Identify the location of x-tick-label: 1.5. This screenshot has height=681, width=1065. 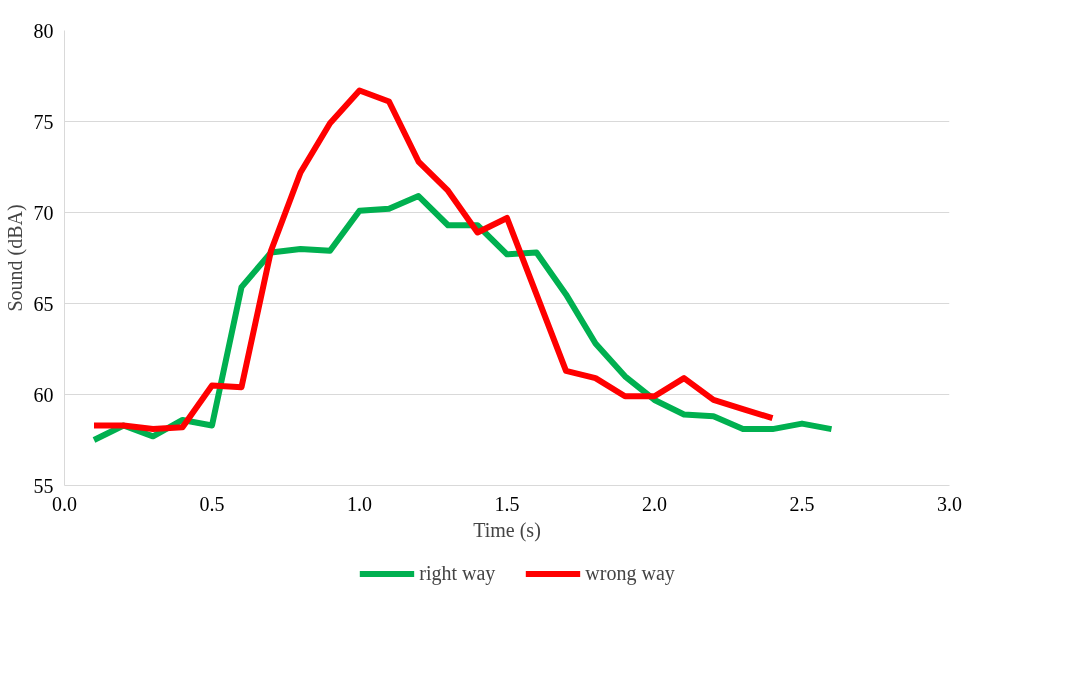
(507, 503).